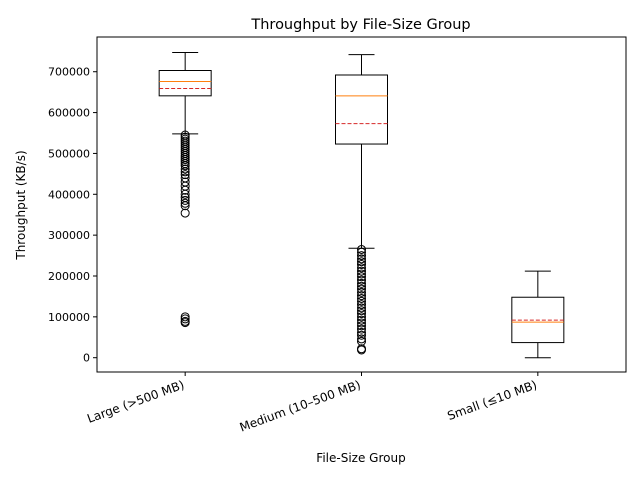  I want to click on y-tick-label: 600000, so click(69, 113).